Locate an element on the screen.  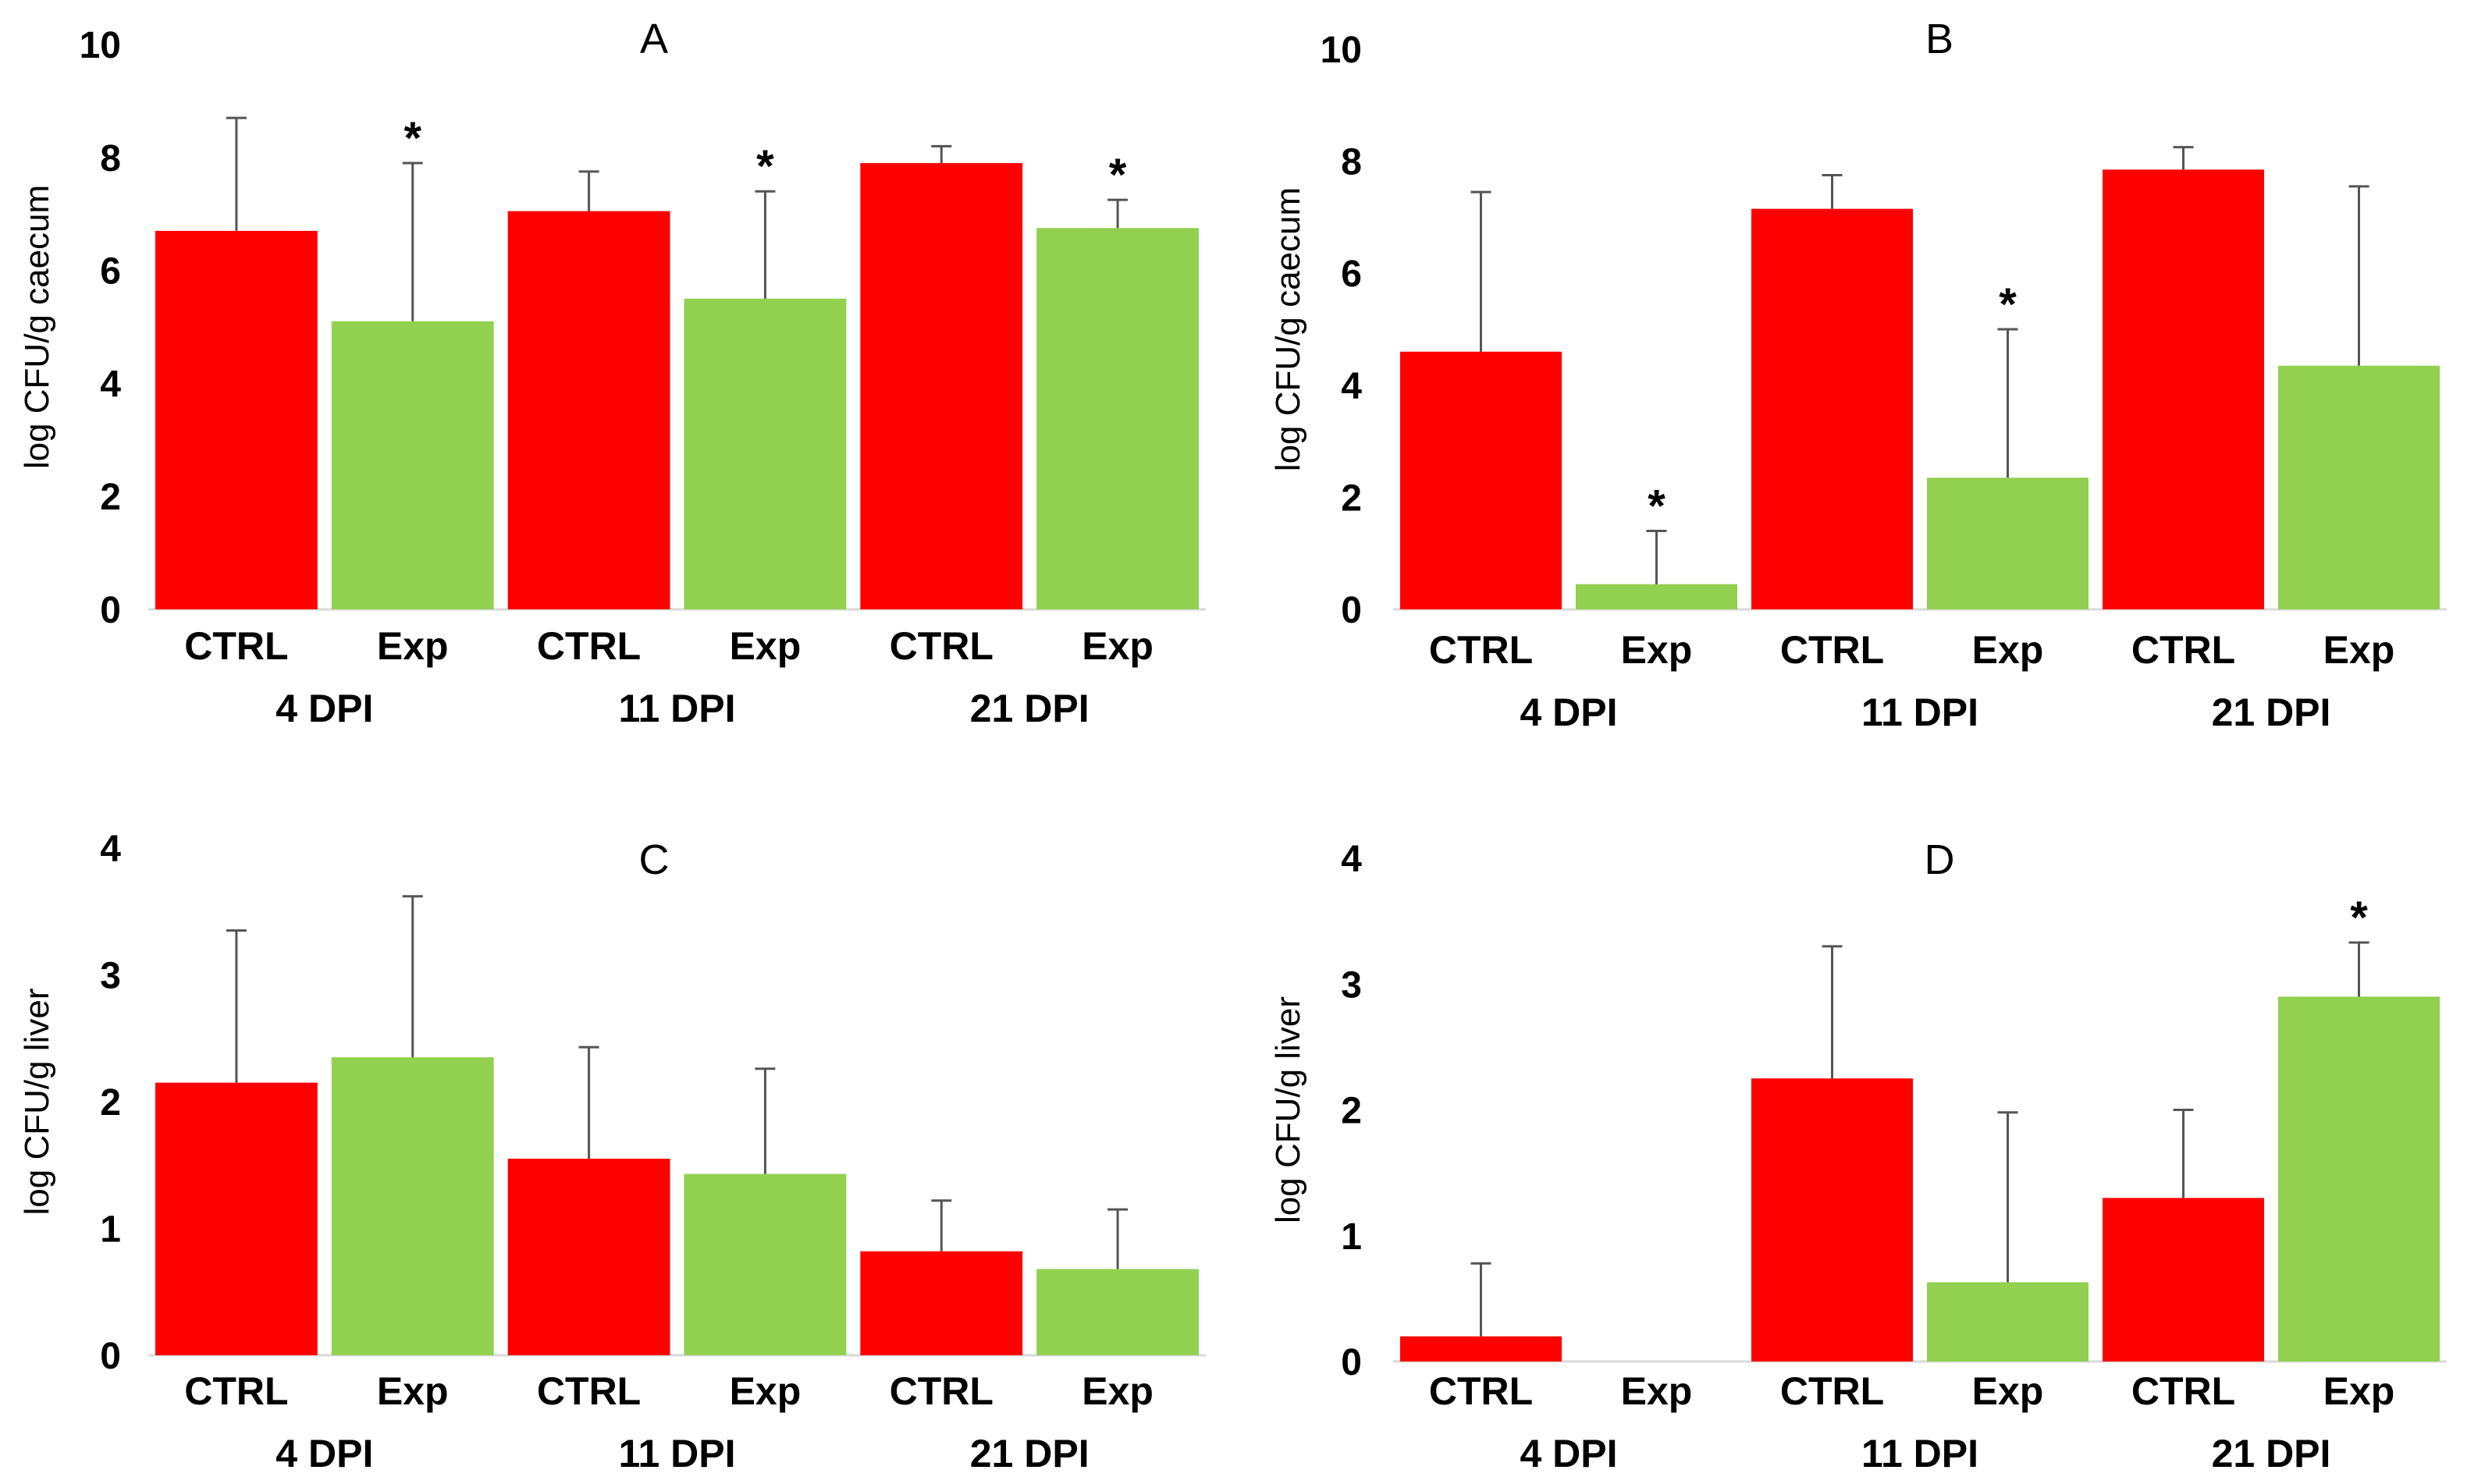
y-axis-label-c: log CFU/g liver is located at coordinates (37, 1102).